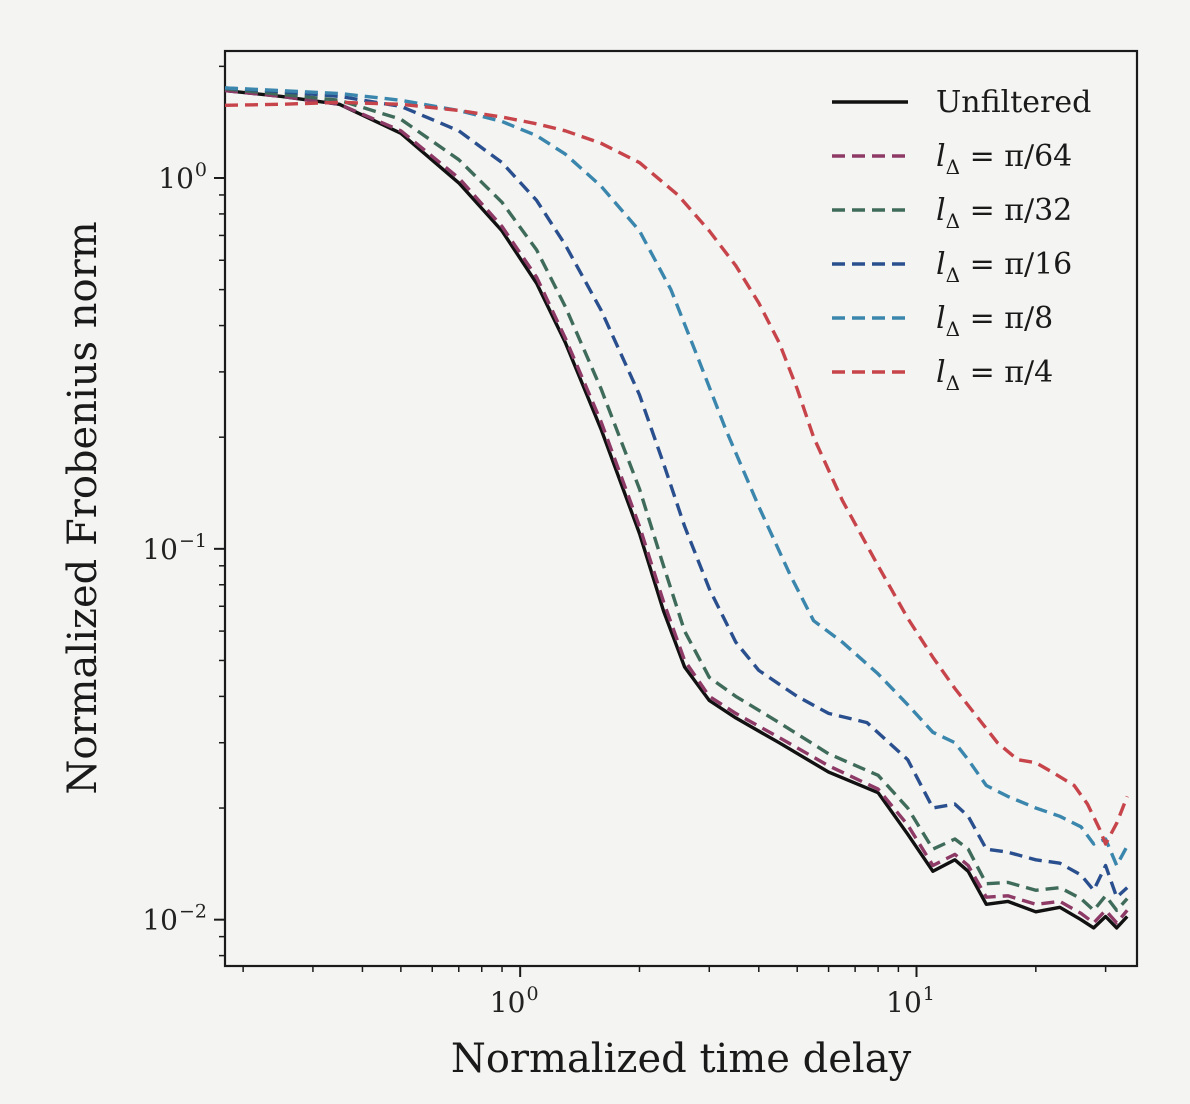  What do you see at coordinates (514, 1001) in the screenshot?
I see `x-tick-label: 100` at bounding box center [514, 1001].